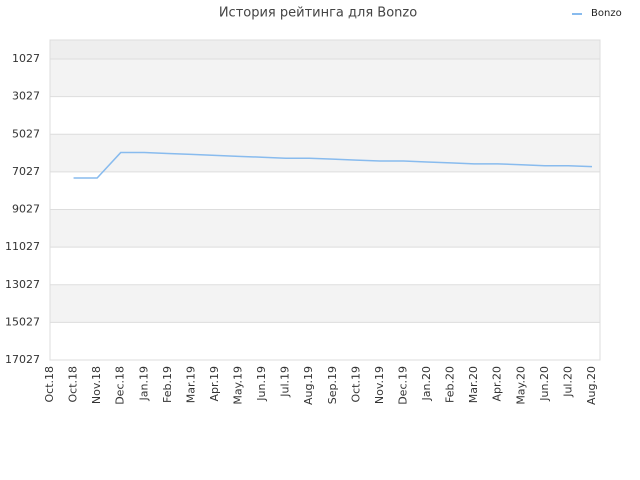  What do you see at coordinates (473, 384) in the screenshot?
I see `x-tick-label: Mar.20` at bounding box center [473, 384].